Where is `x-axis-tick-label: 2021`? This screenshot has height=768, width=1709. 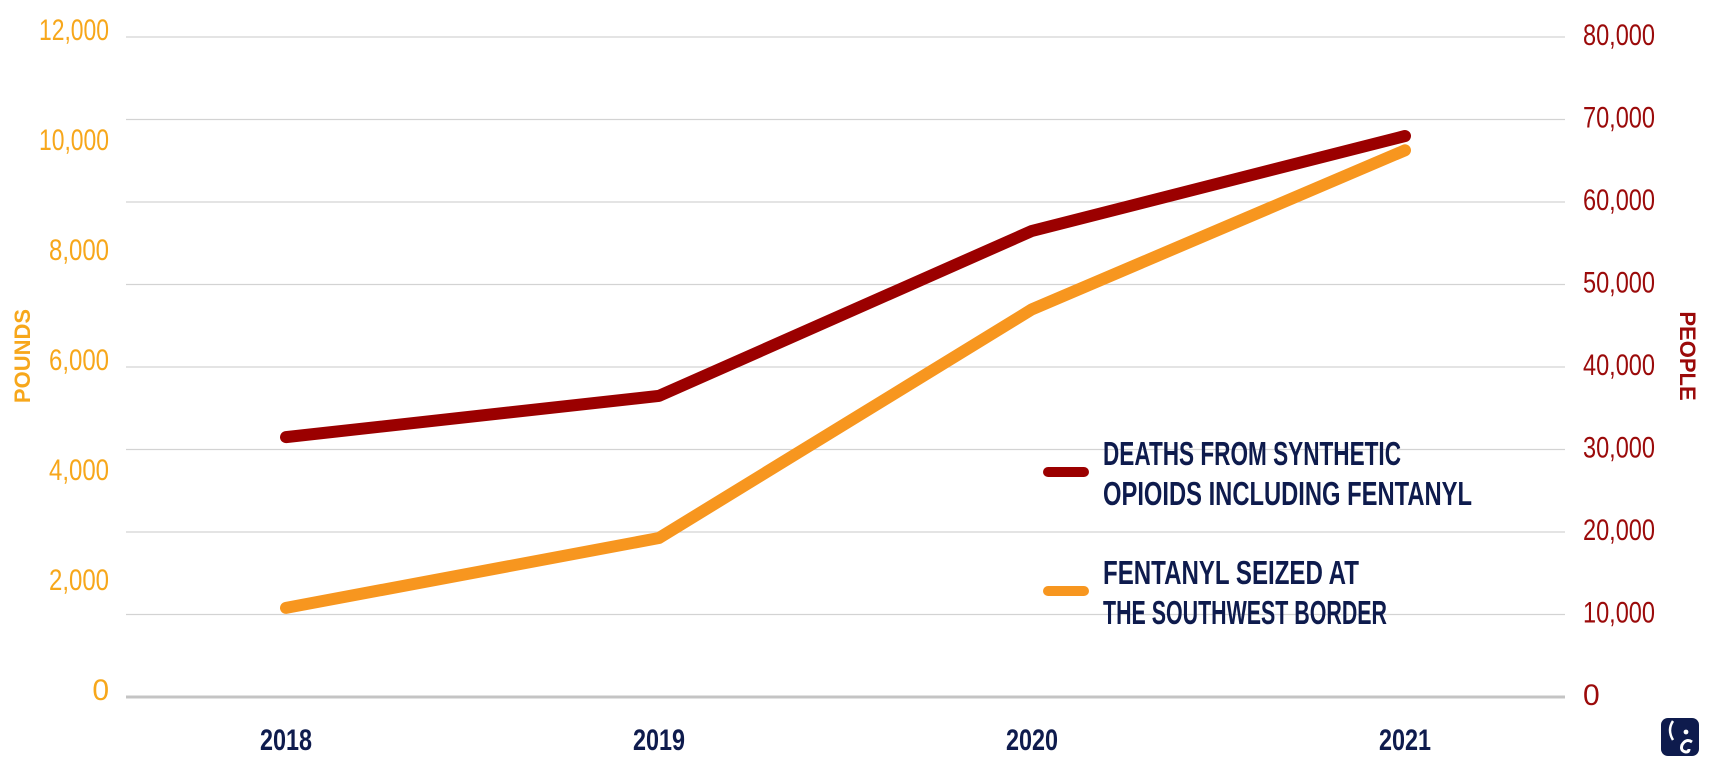 x-axis-tick-label: 2021 is located at coordinates (1405, 740).